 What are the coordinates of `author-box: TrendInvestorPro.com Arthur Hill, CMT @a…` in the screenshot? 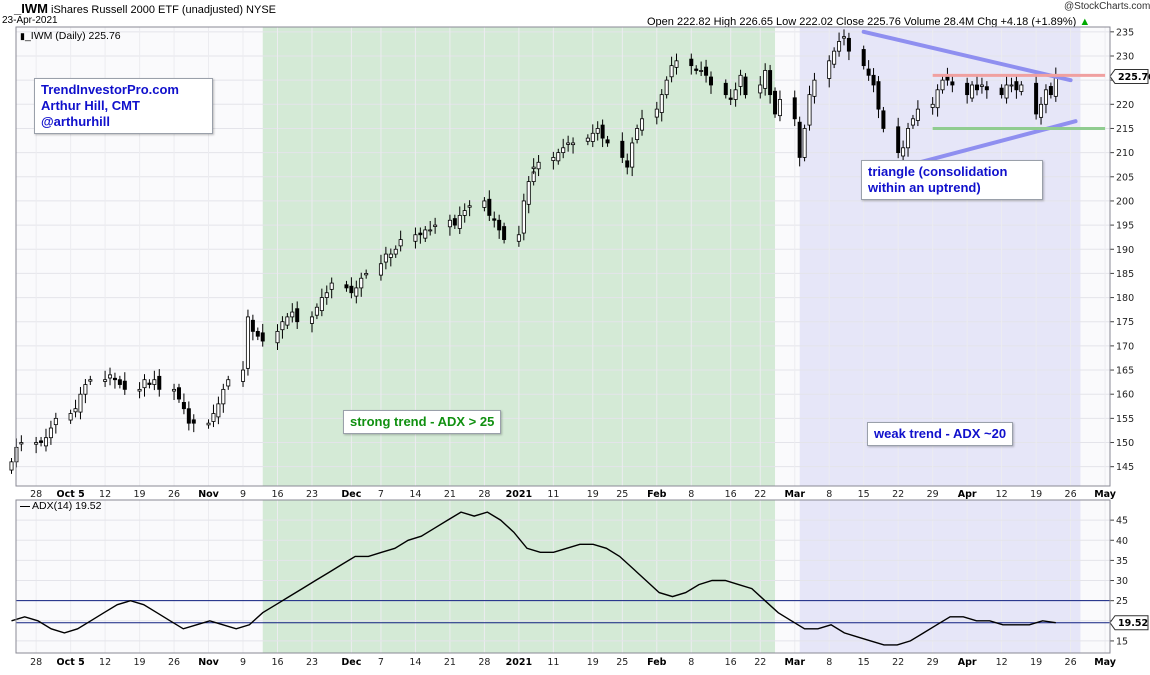 It's located at (123, 106).